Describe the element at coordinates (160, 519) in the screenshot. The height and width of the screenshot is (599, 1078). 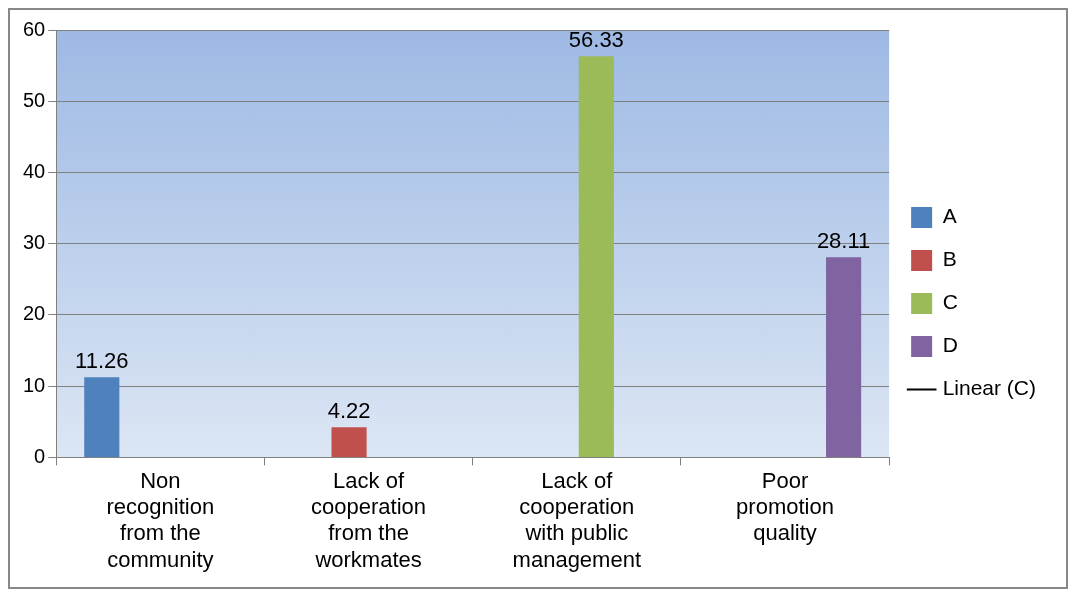
I see `x-tick-label: Non recognition from the community` at that location.